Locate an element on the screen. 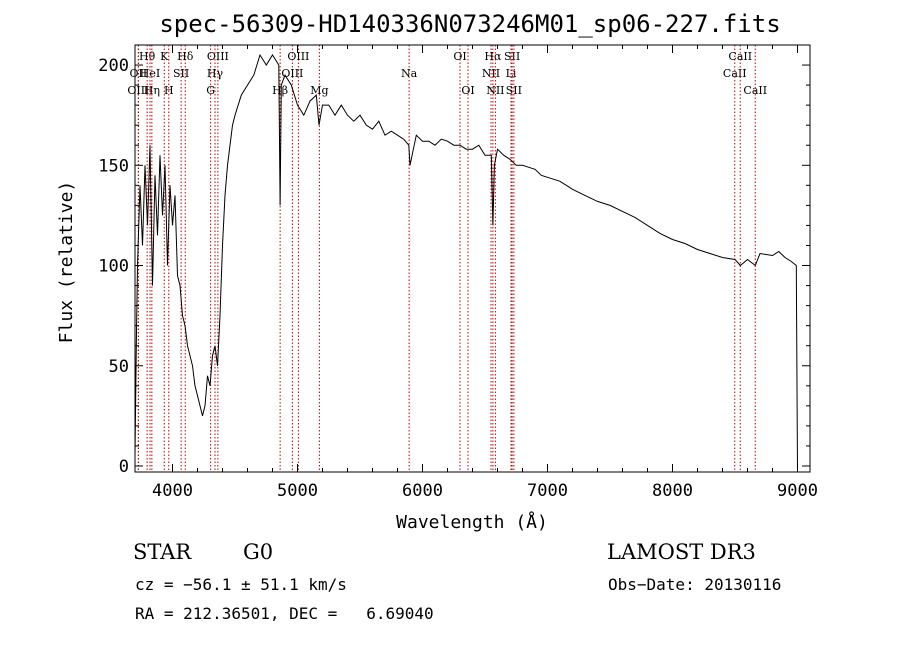 This screenshot has width=900, height=649. line-label-Na: Na is located at coordinates (409, 73).